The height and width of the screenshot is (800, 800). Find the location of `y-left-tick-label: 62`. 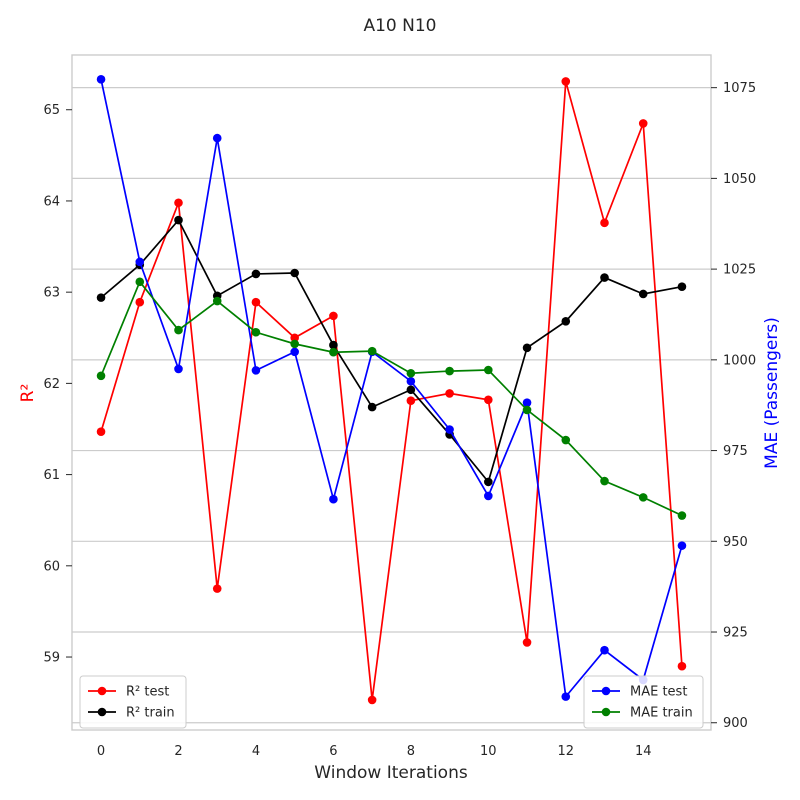

y-left-tick-label: 62 is located at coordinates (51, 384).